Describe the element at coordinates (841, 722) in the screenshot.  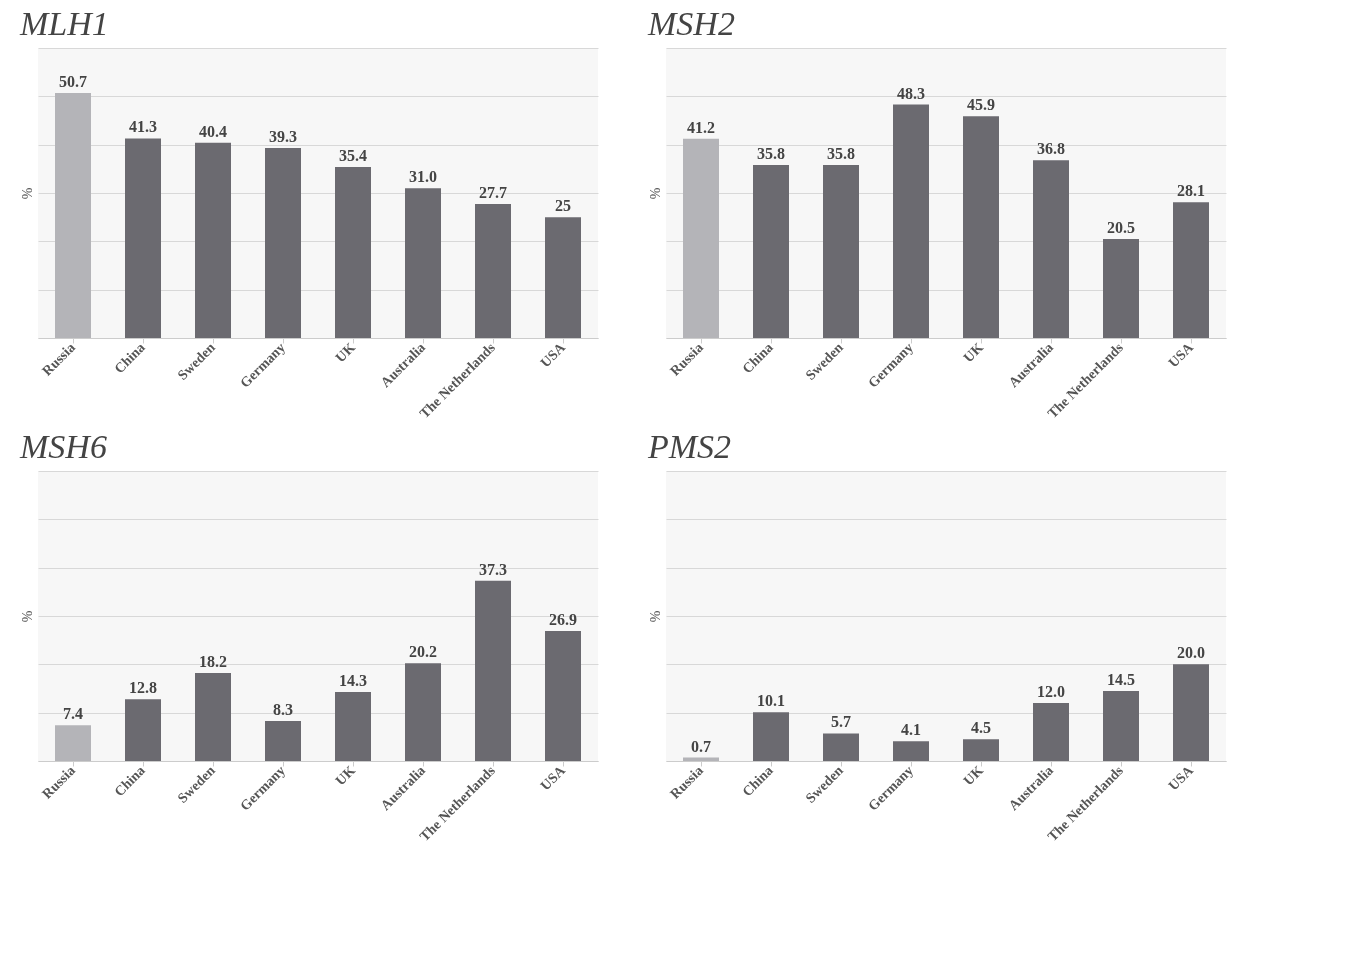
I see `data-label: 5.7` at that location.